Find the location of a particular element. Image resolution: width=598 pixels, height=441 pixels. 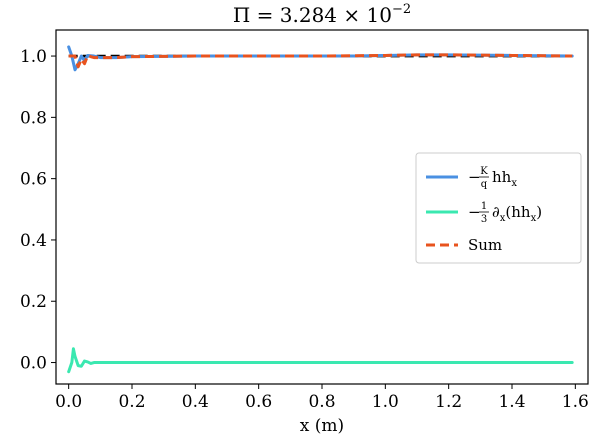

chart-title-exponent: −2 is located at coordinates (401, 9).